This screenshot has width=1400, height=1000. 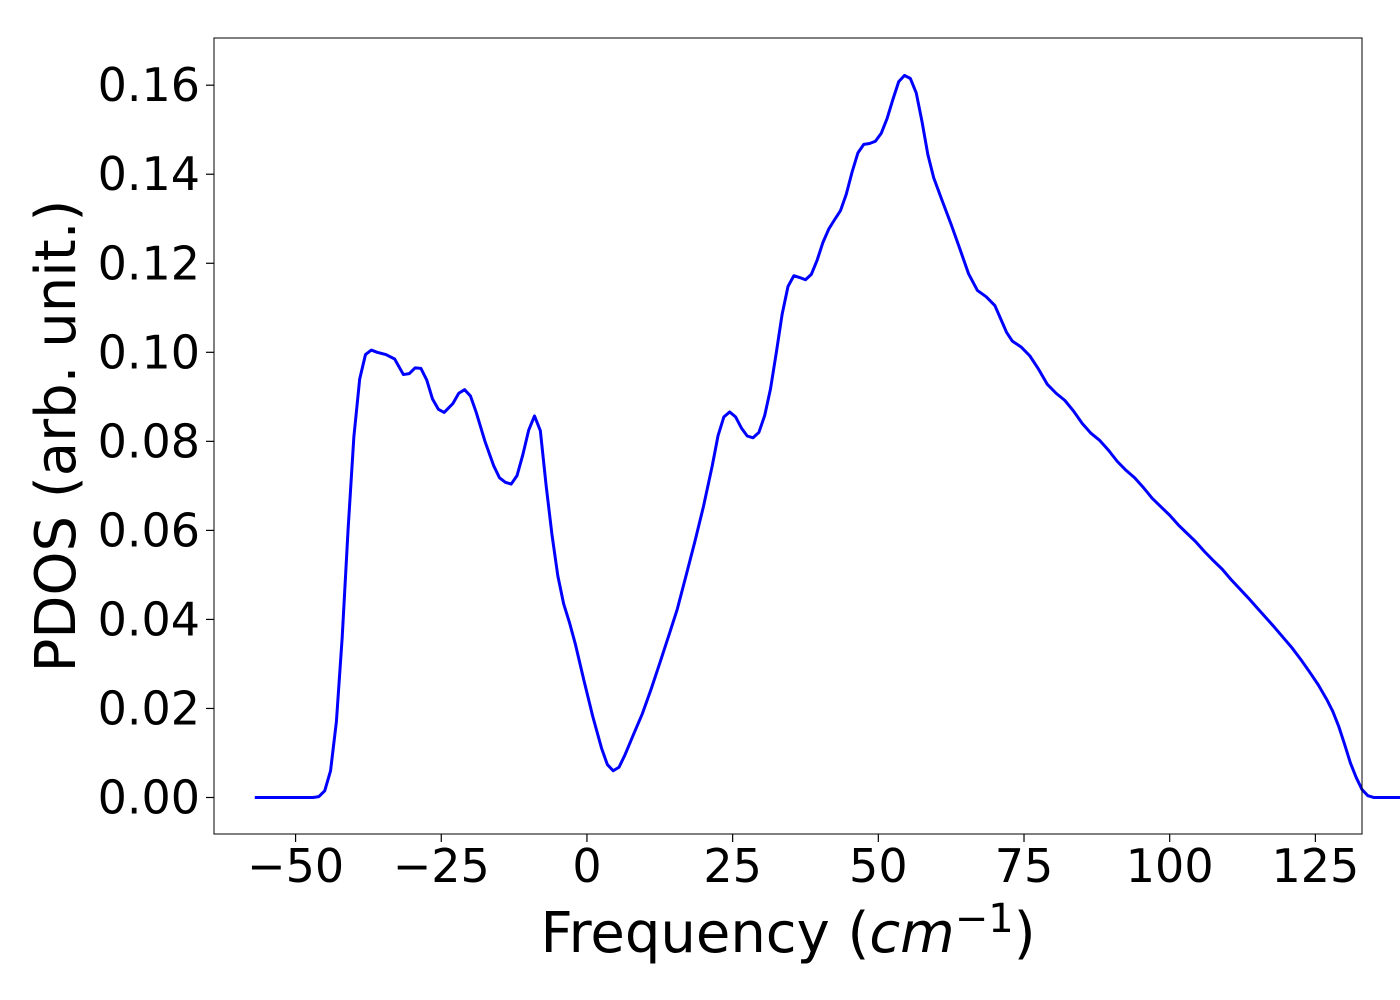 I want to click on x-axis-label: Frequency (cm−1), so click(x=787, y=931).